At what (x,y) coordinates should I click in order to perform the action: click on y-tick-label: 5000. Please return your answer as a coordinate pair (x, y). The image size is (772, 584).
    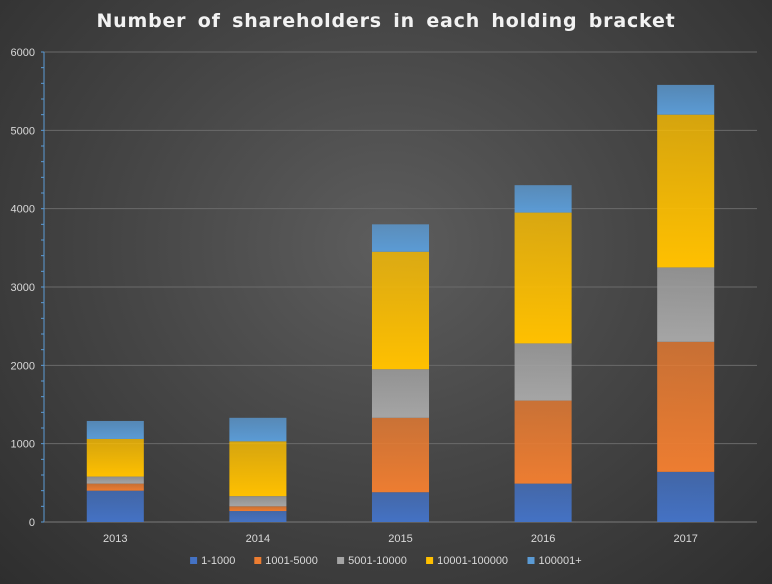
    Looking at the image, I should click on (23, 131).